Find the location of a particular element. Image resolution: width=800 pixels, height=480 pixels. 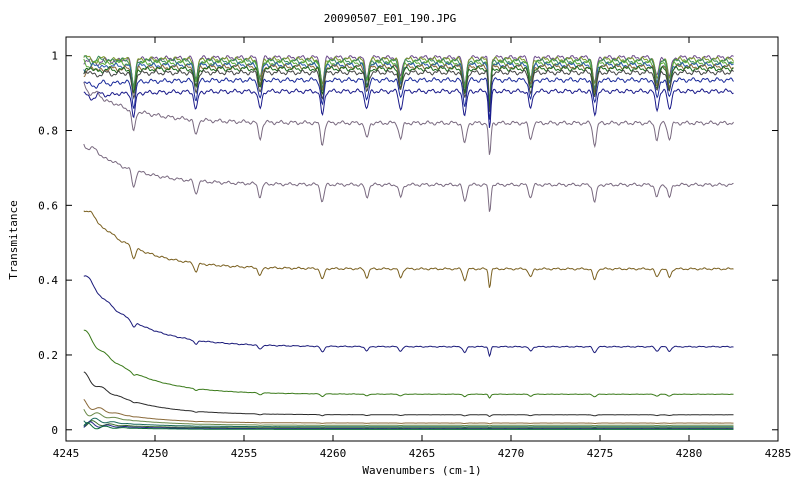

x-tick-label: 4260 is located at coordinates (333, 453).